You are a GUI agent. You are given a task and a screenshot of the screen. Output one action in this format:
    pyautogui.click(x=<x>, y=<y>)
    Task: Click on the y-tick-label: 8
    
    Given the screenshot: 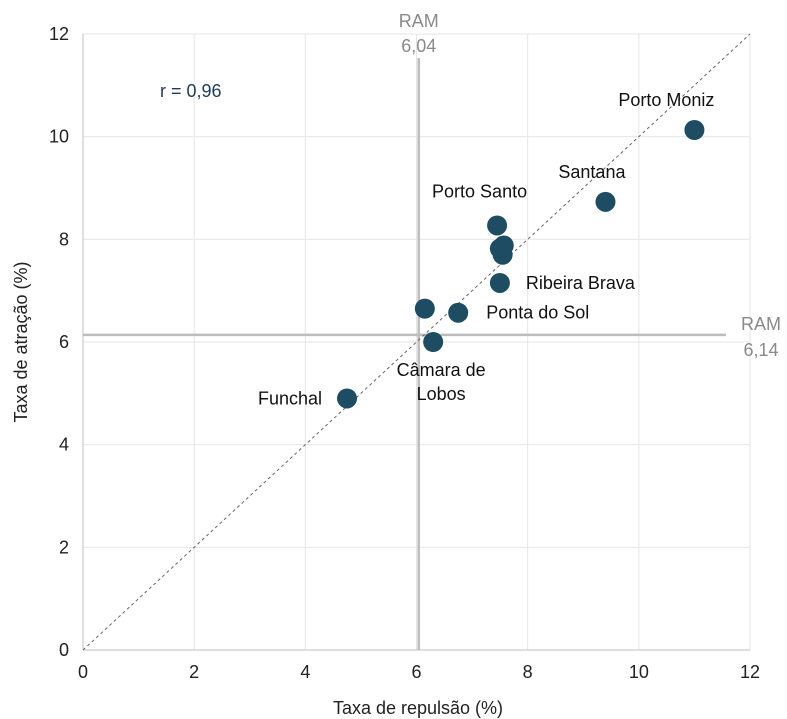 What is the action you would take?
    pyautogui.click(x=64, y=239)
    